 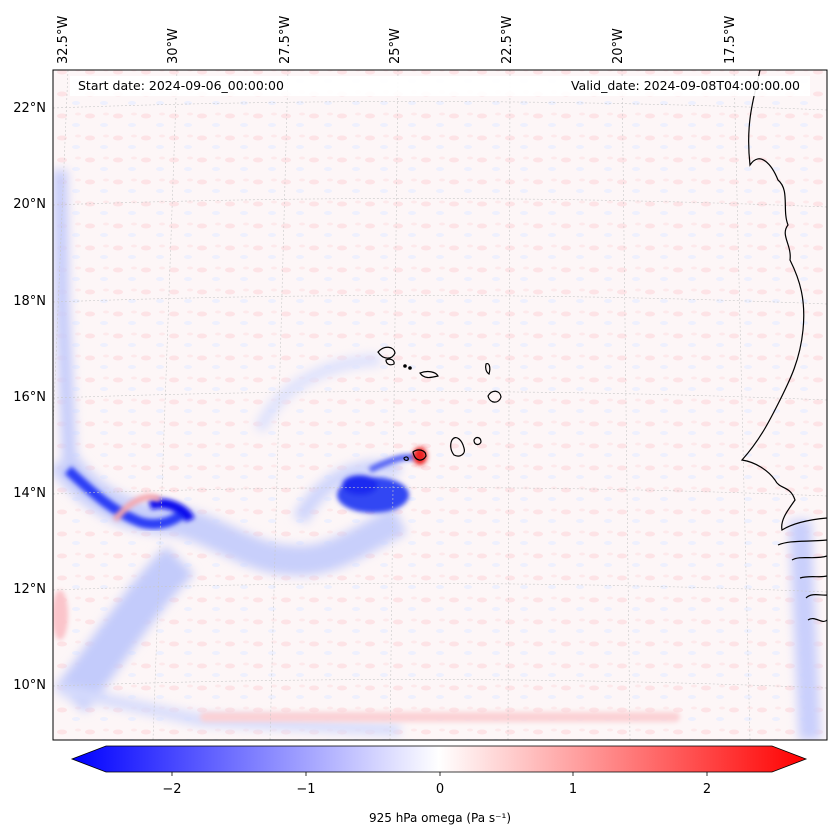 What do you see at coordinates (440, 86) in the screenshot?
I see `info-banner` at bounding box center [440, 86].